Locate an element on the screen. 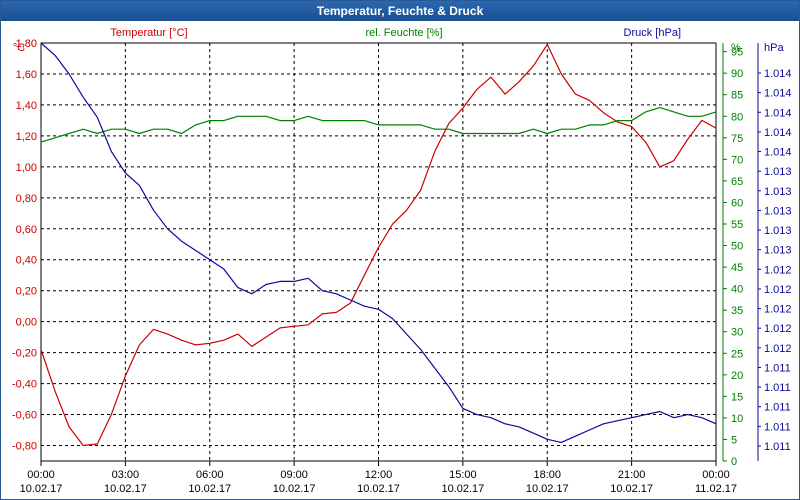 This screenshot has width=800, height=500. humidity-tick-label: 90 is located at coordinates (737, 74).